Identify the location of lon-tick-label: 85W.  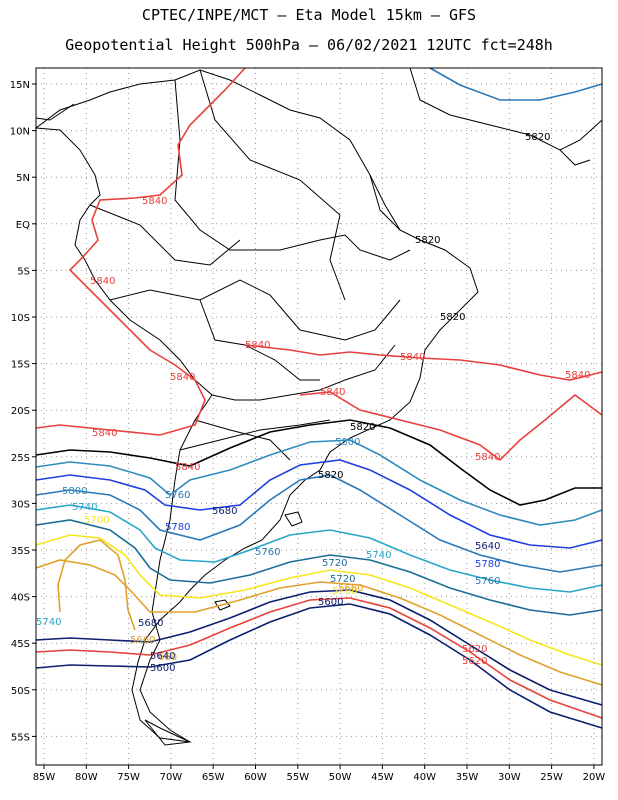
(44, 777).